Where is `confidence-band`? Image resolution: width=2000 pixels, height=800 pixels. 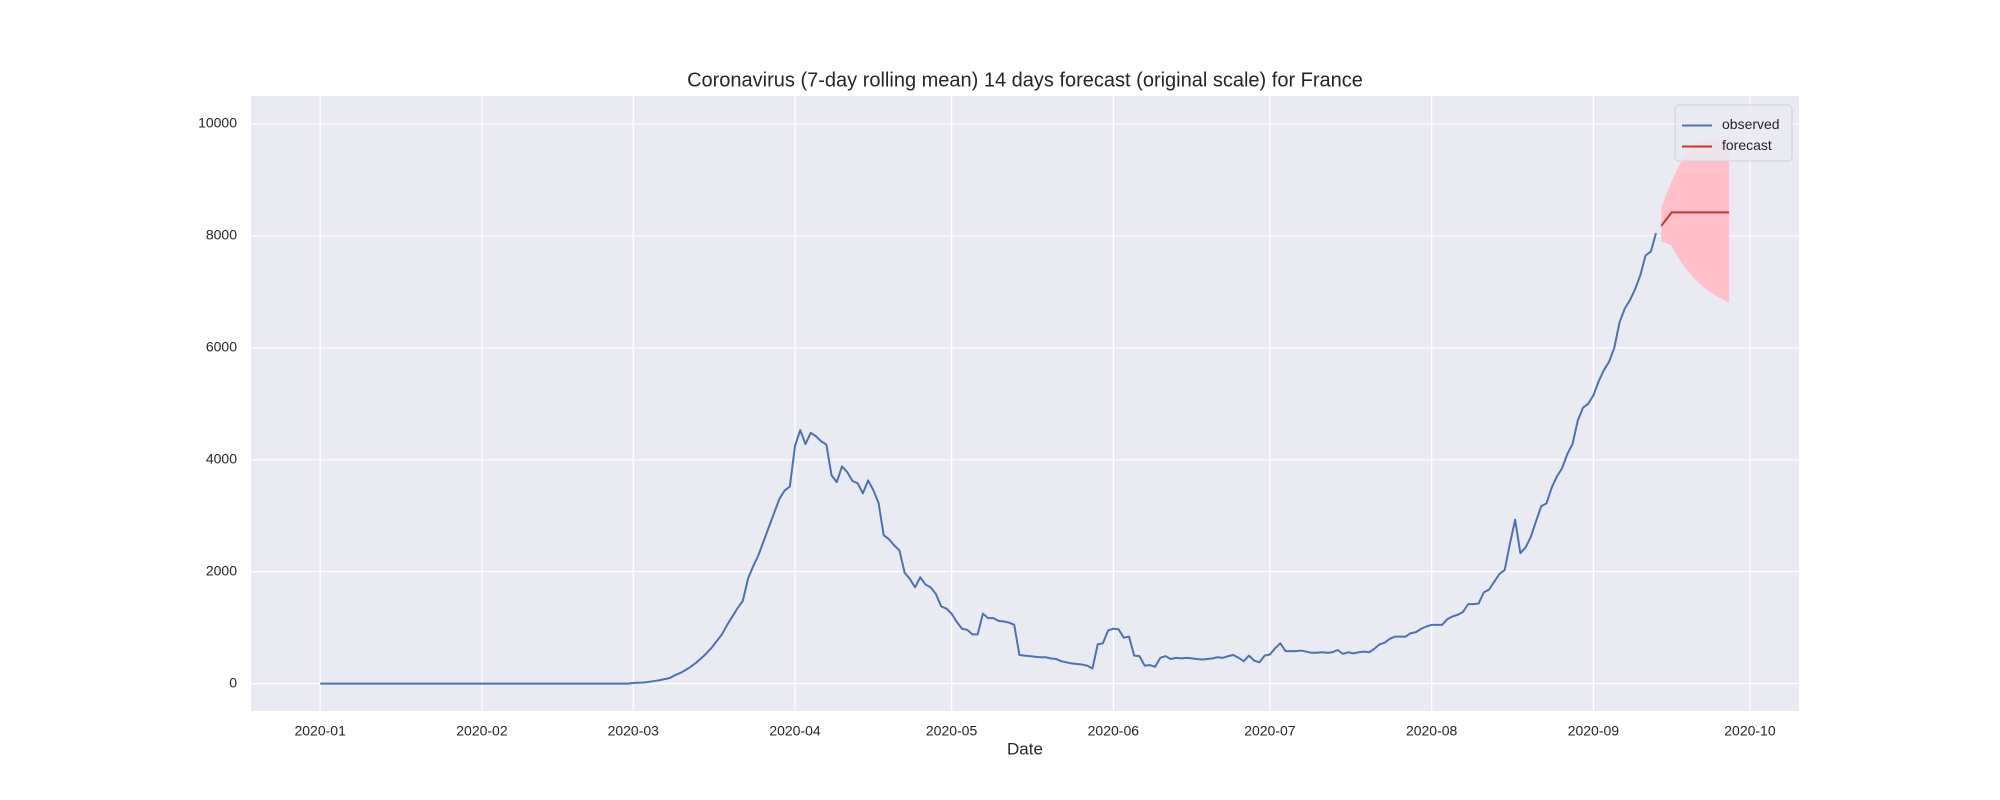
confidence-band is located at coordinates (1695, 221).